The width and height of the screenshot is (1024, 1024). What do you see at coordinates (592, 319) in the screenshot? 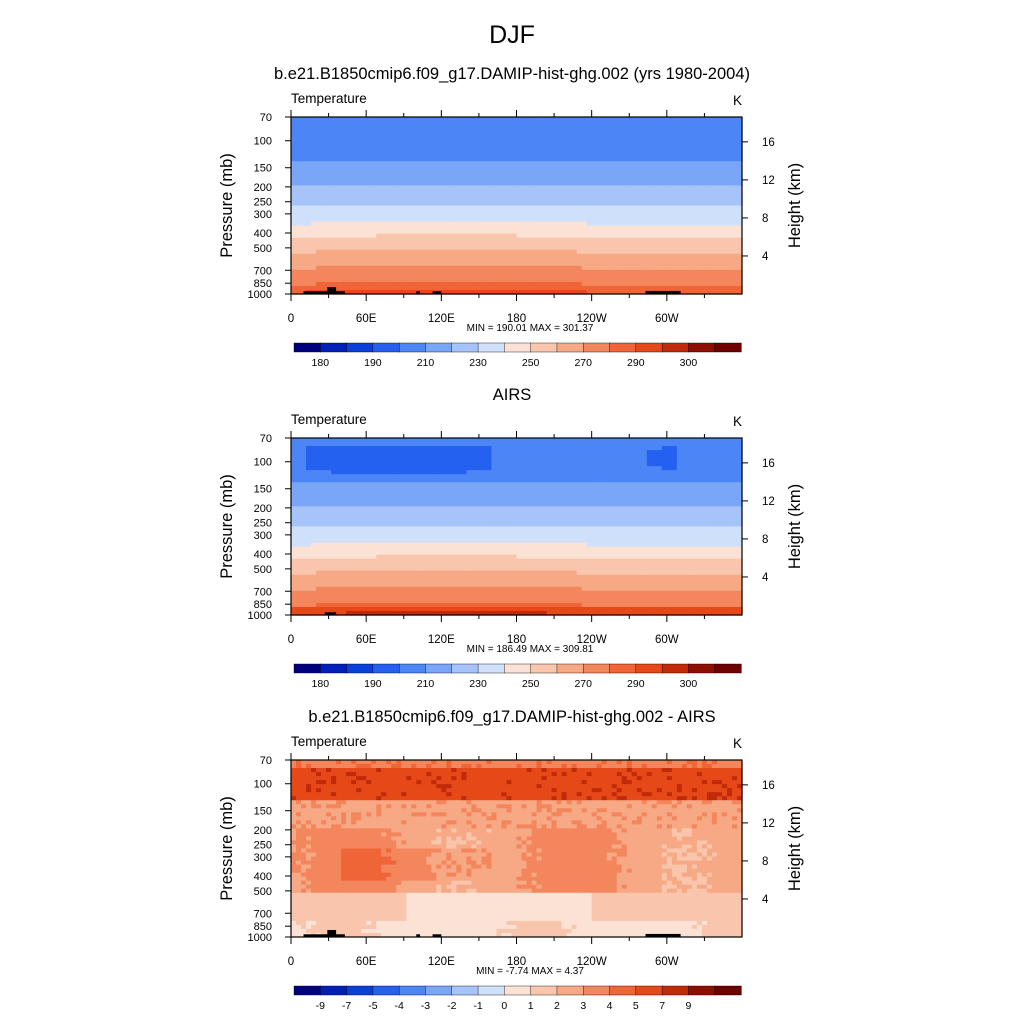
I see `x-tick-label: 120W` at bounding box center [592, 319].